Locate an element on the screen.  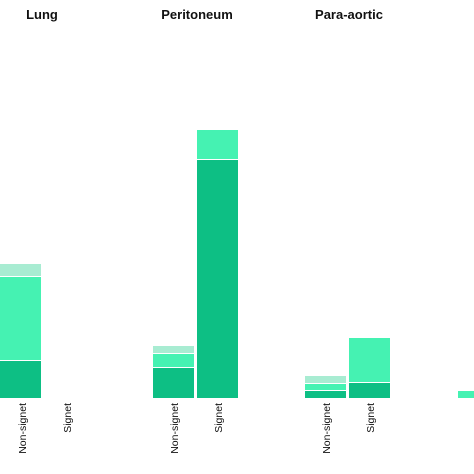
tick-label-lung-non-signet: Non-signet is located at coordinates (23, 428).